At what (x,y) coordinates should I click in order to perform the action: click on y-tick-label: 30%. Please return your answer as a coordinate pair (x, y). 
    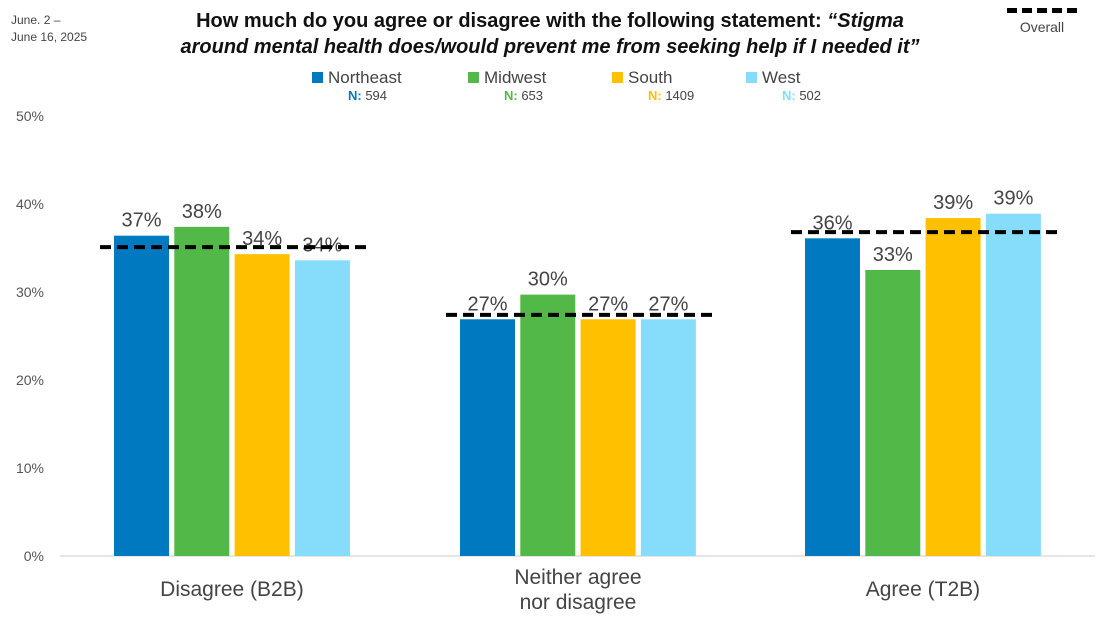
    Looking at the image, I should click on (30, 292).